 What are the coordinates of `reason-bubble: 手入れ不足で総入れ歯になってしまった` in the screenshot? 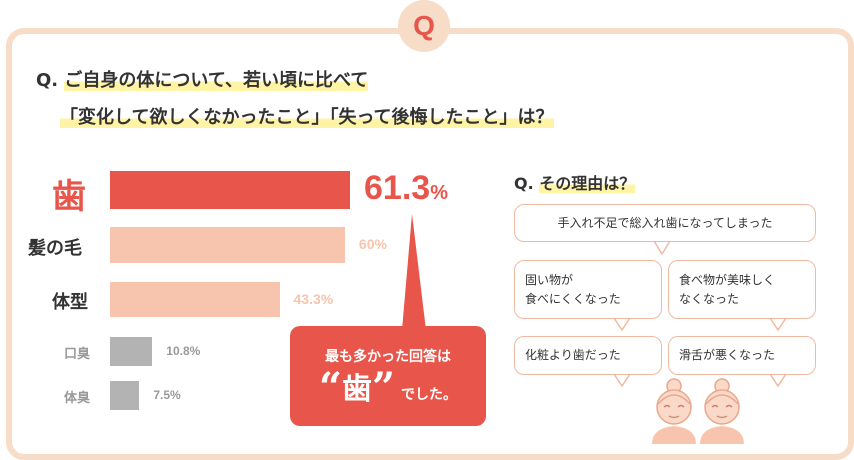 It's located at (665, 223).